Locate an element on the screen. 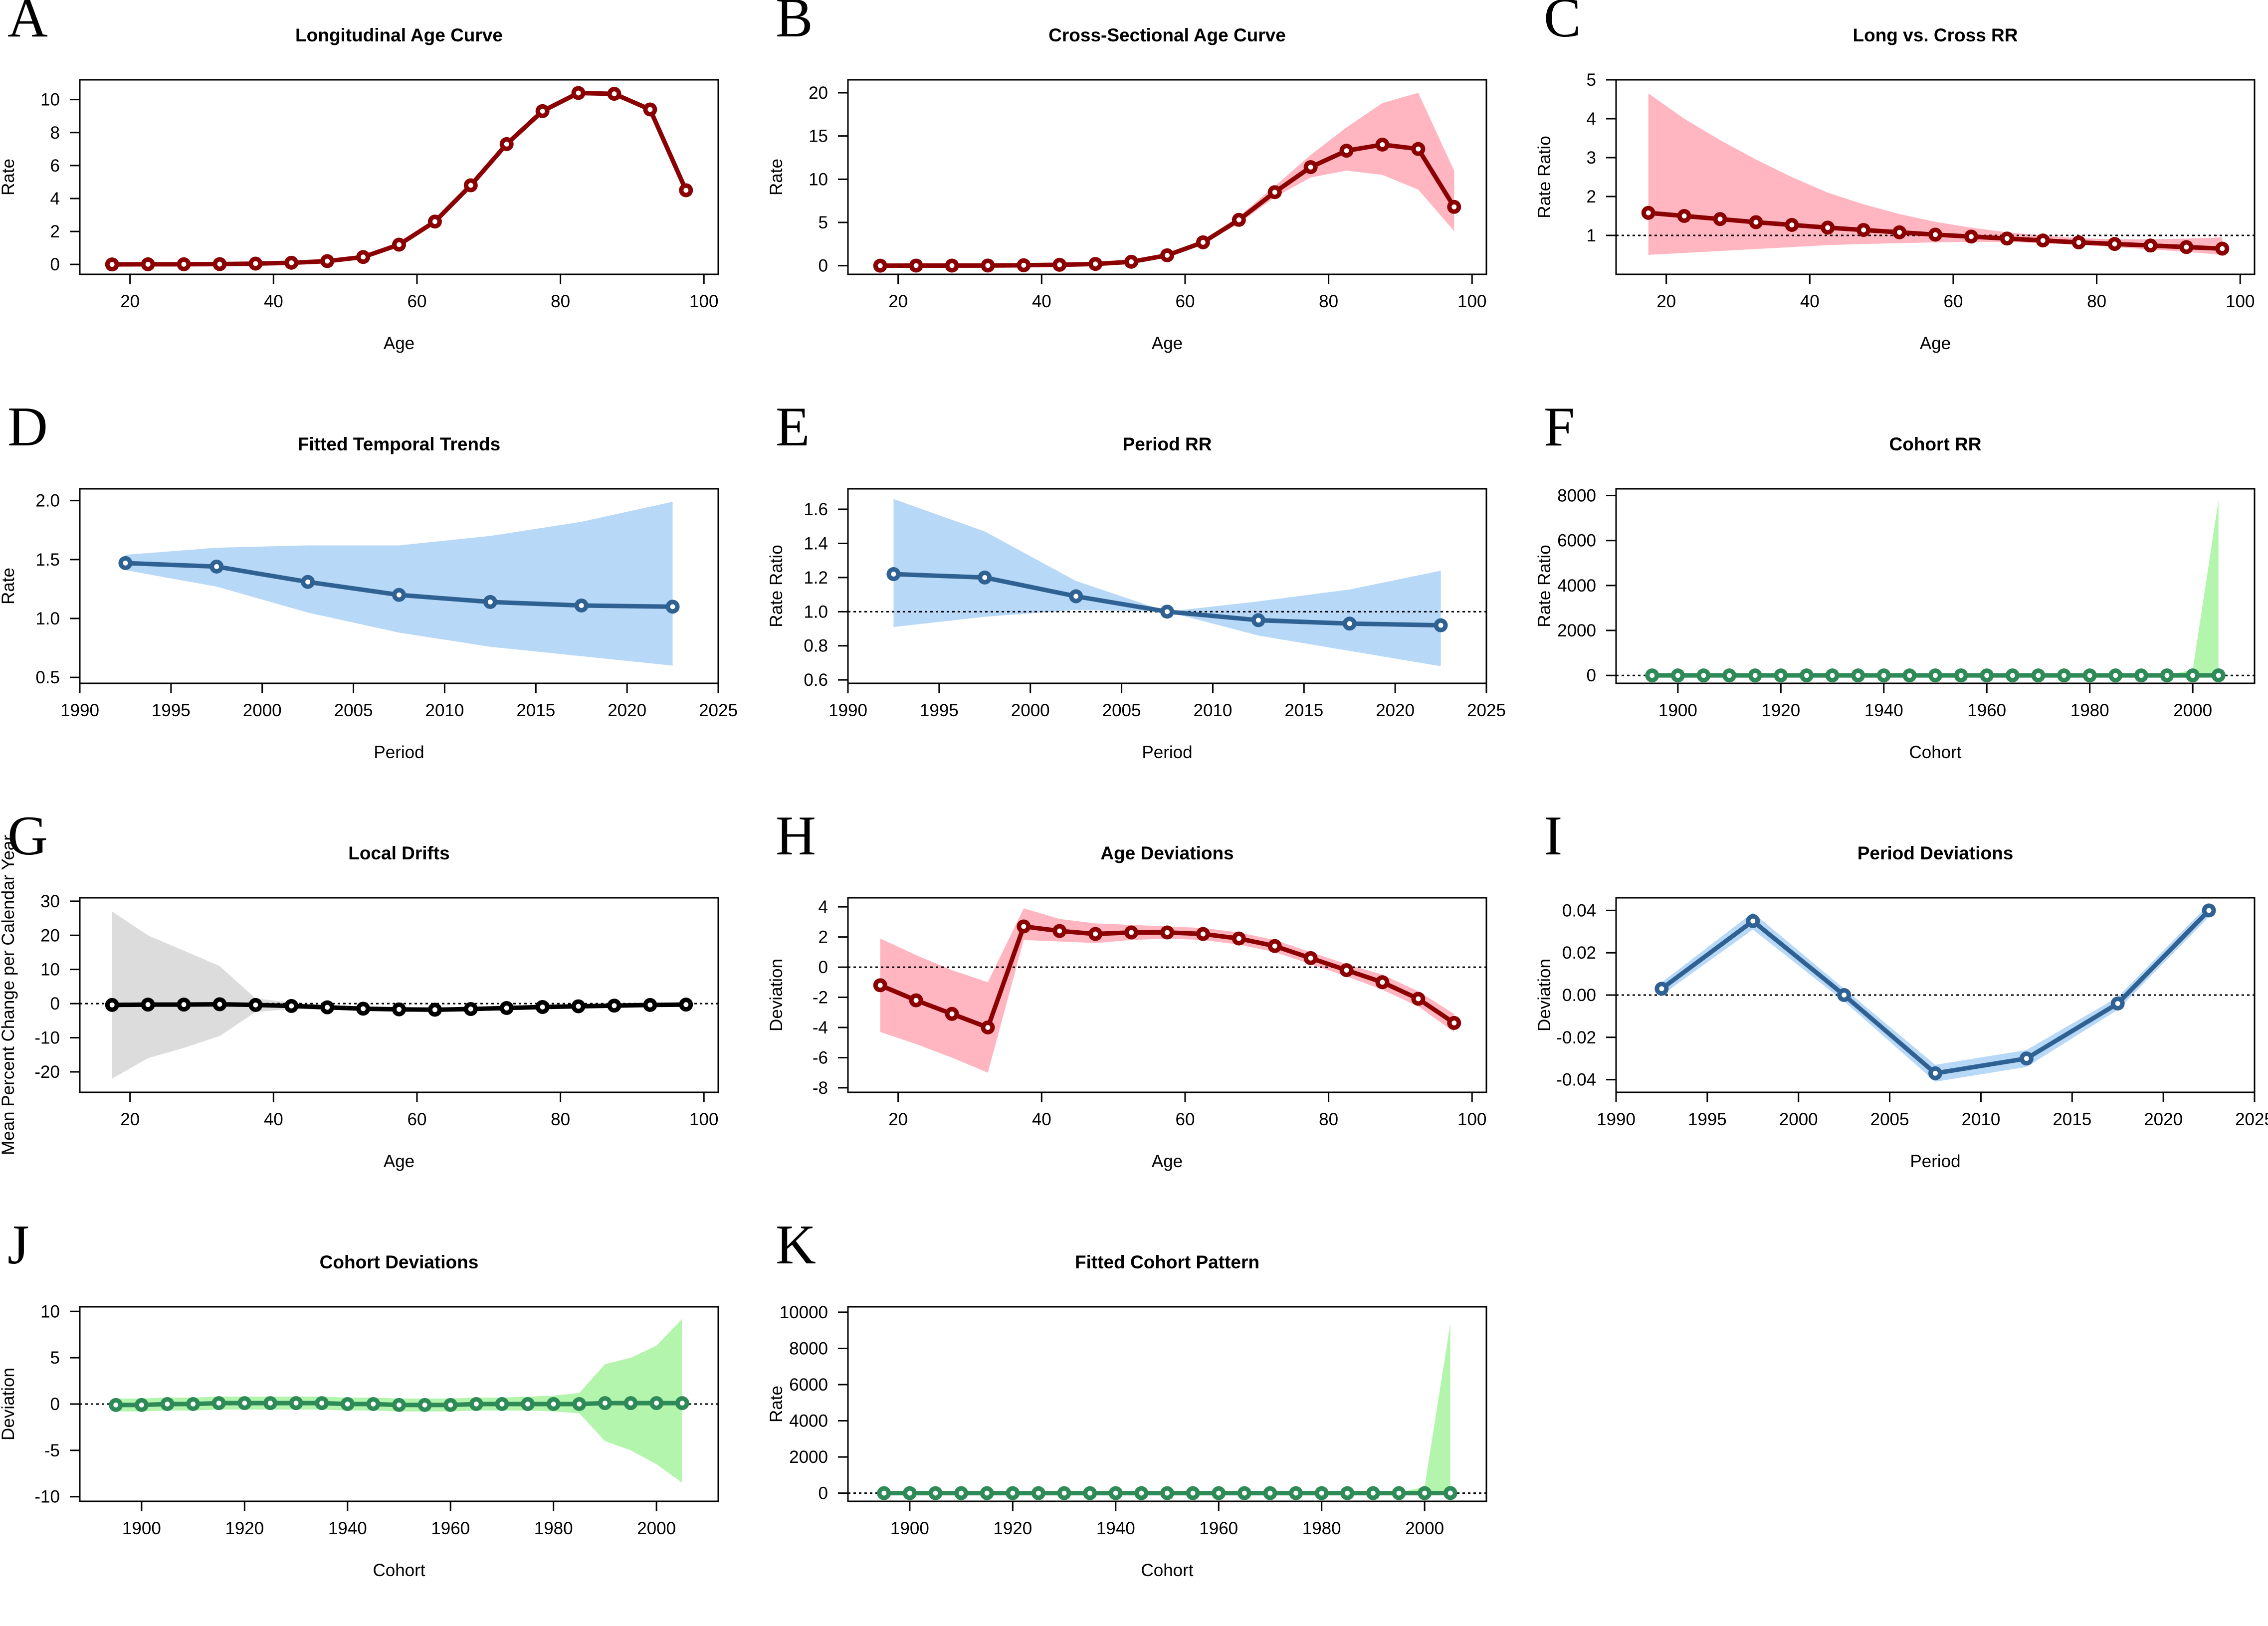 The width and height of the screenshot is (2268, 1626). y-tick-label: 0.00 is located at coordinates (1579, 995).